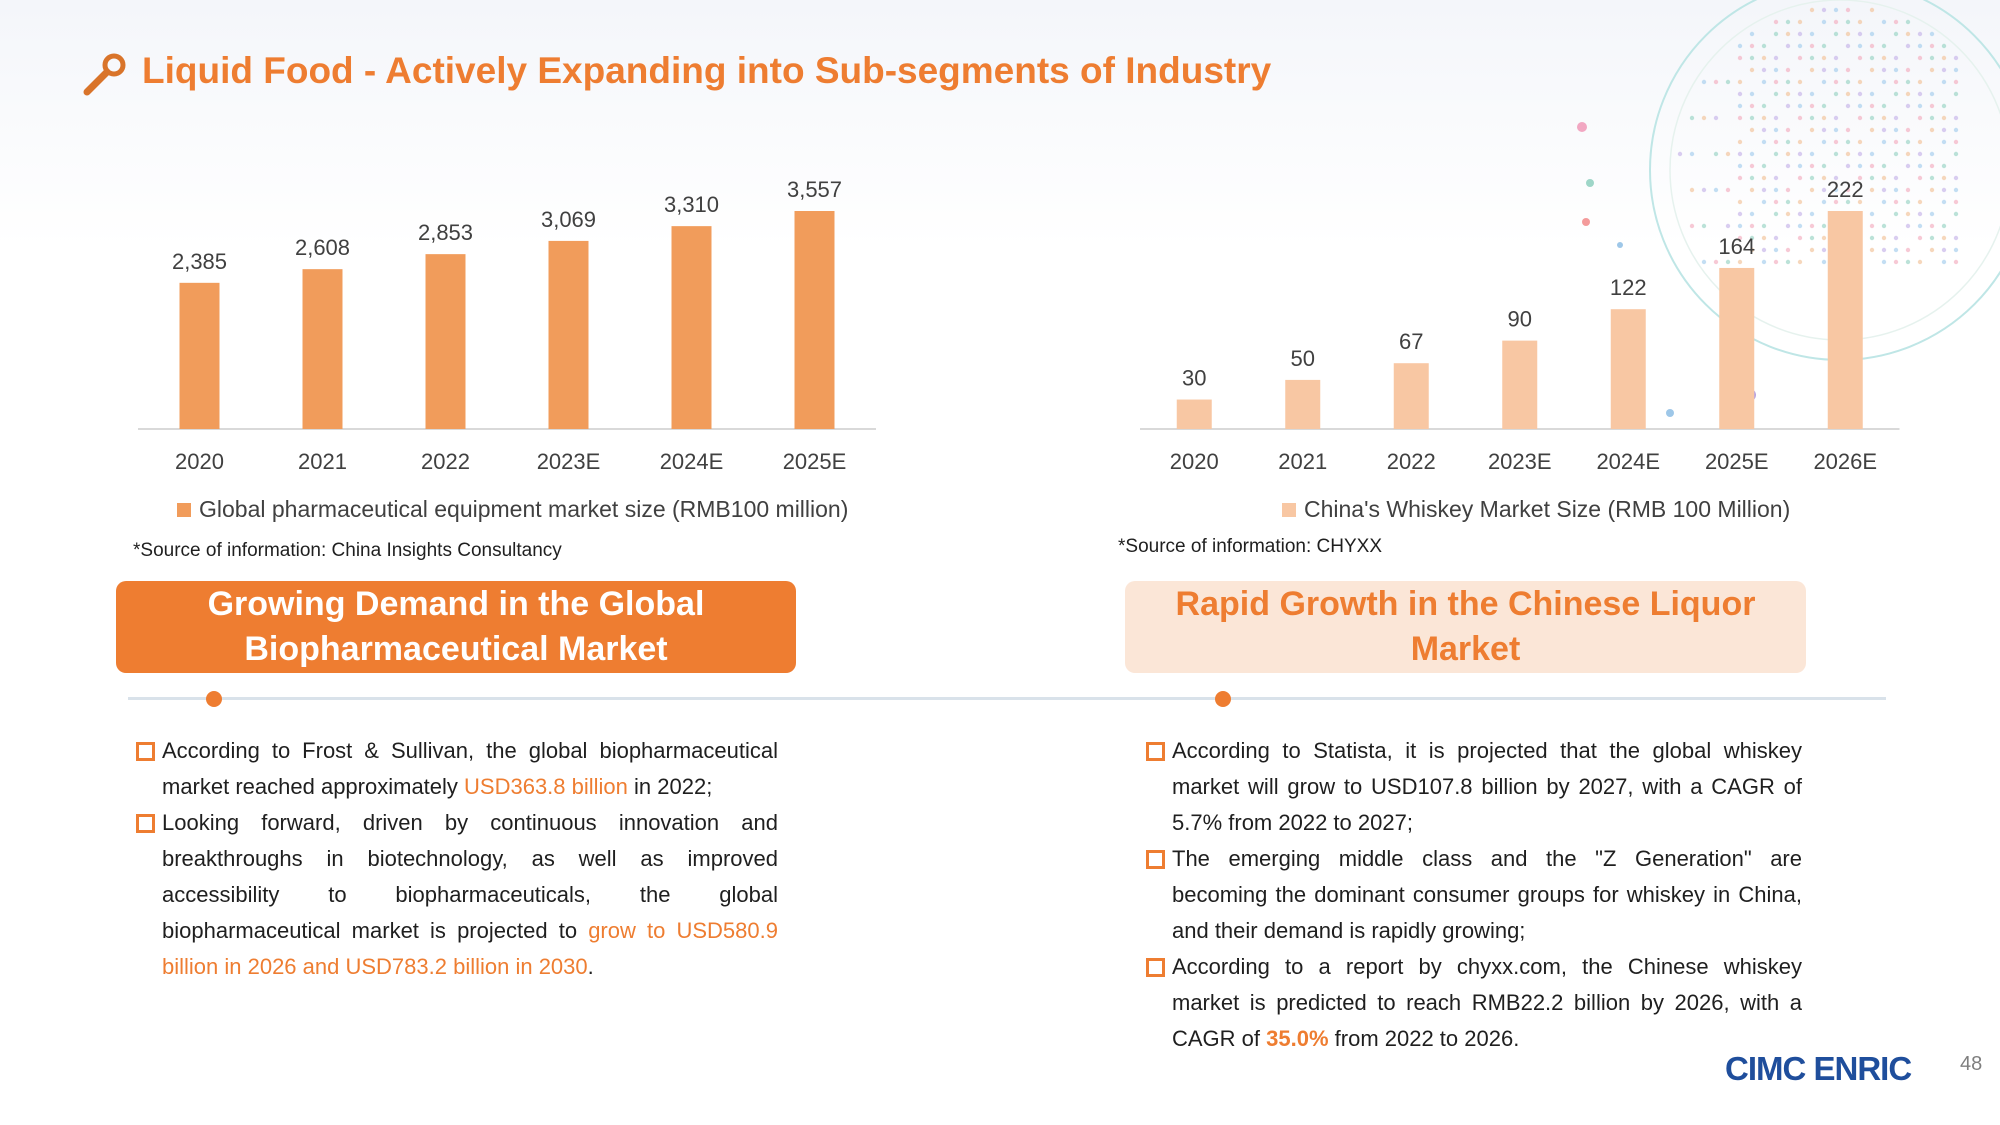 The image size is (2000, 1125). What do you see at coordinates (1297, 1038) in the screenshot?
I see `highlight-text: 35.0%` at bounding box center [1297, 1038].